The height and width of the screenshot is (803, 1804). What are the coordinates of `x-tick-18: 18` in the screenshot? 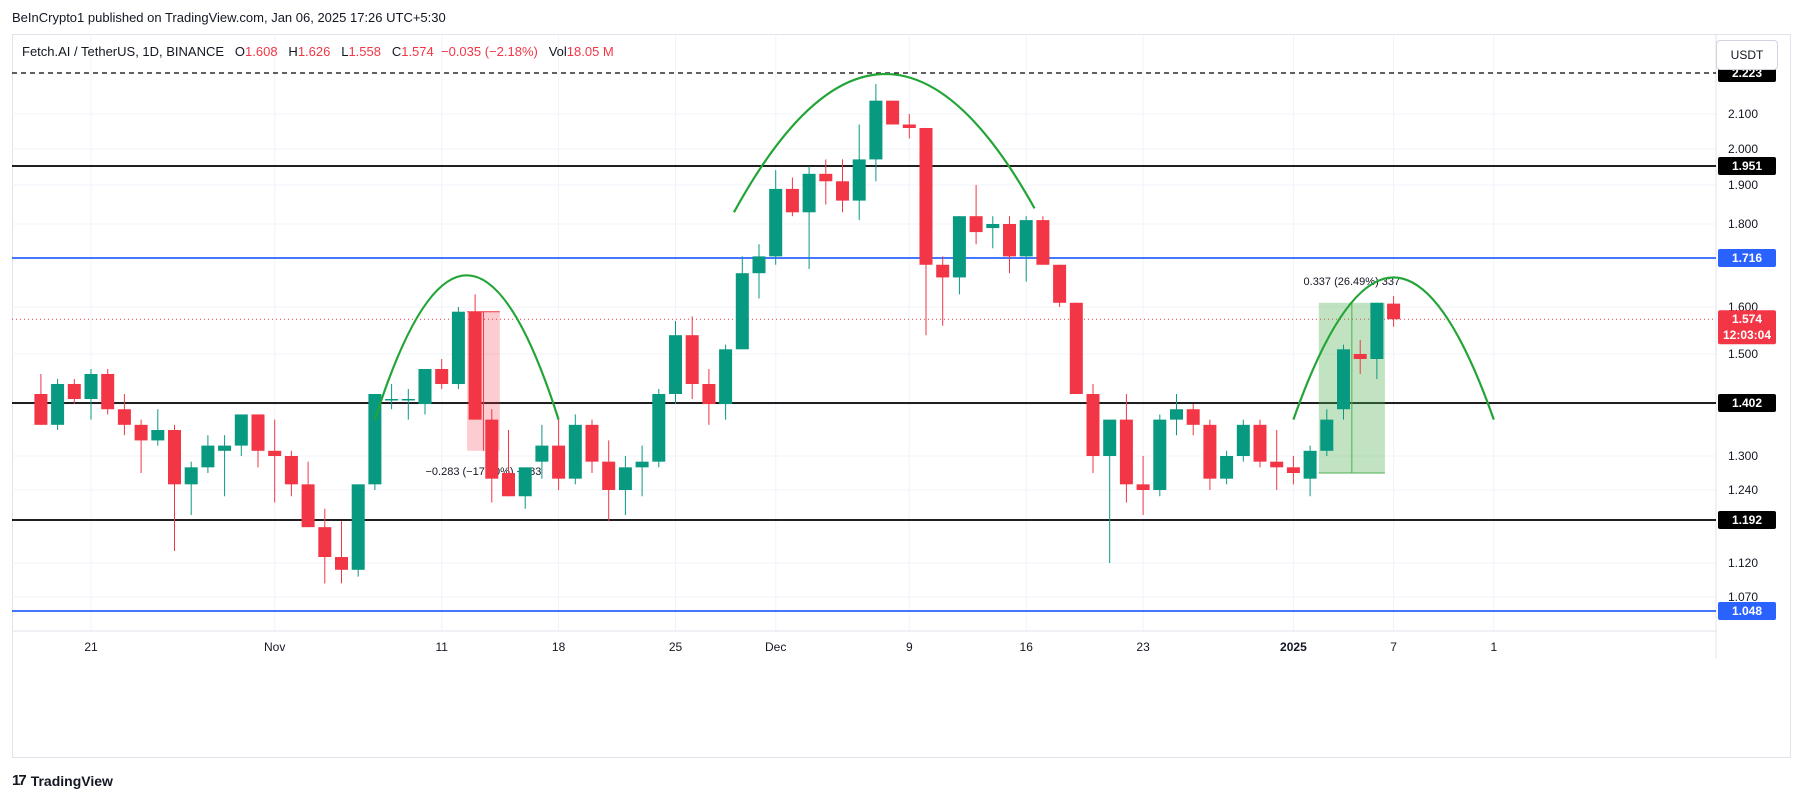 It's located at (559, 647).